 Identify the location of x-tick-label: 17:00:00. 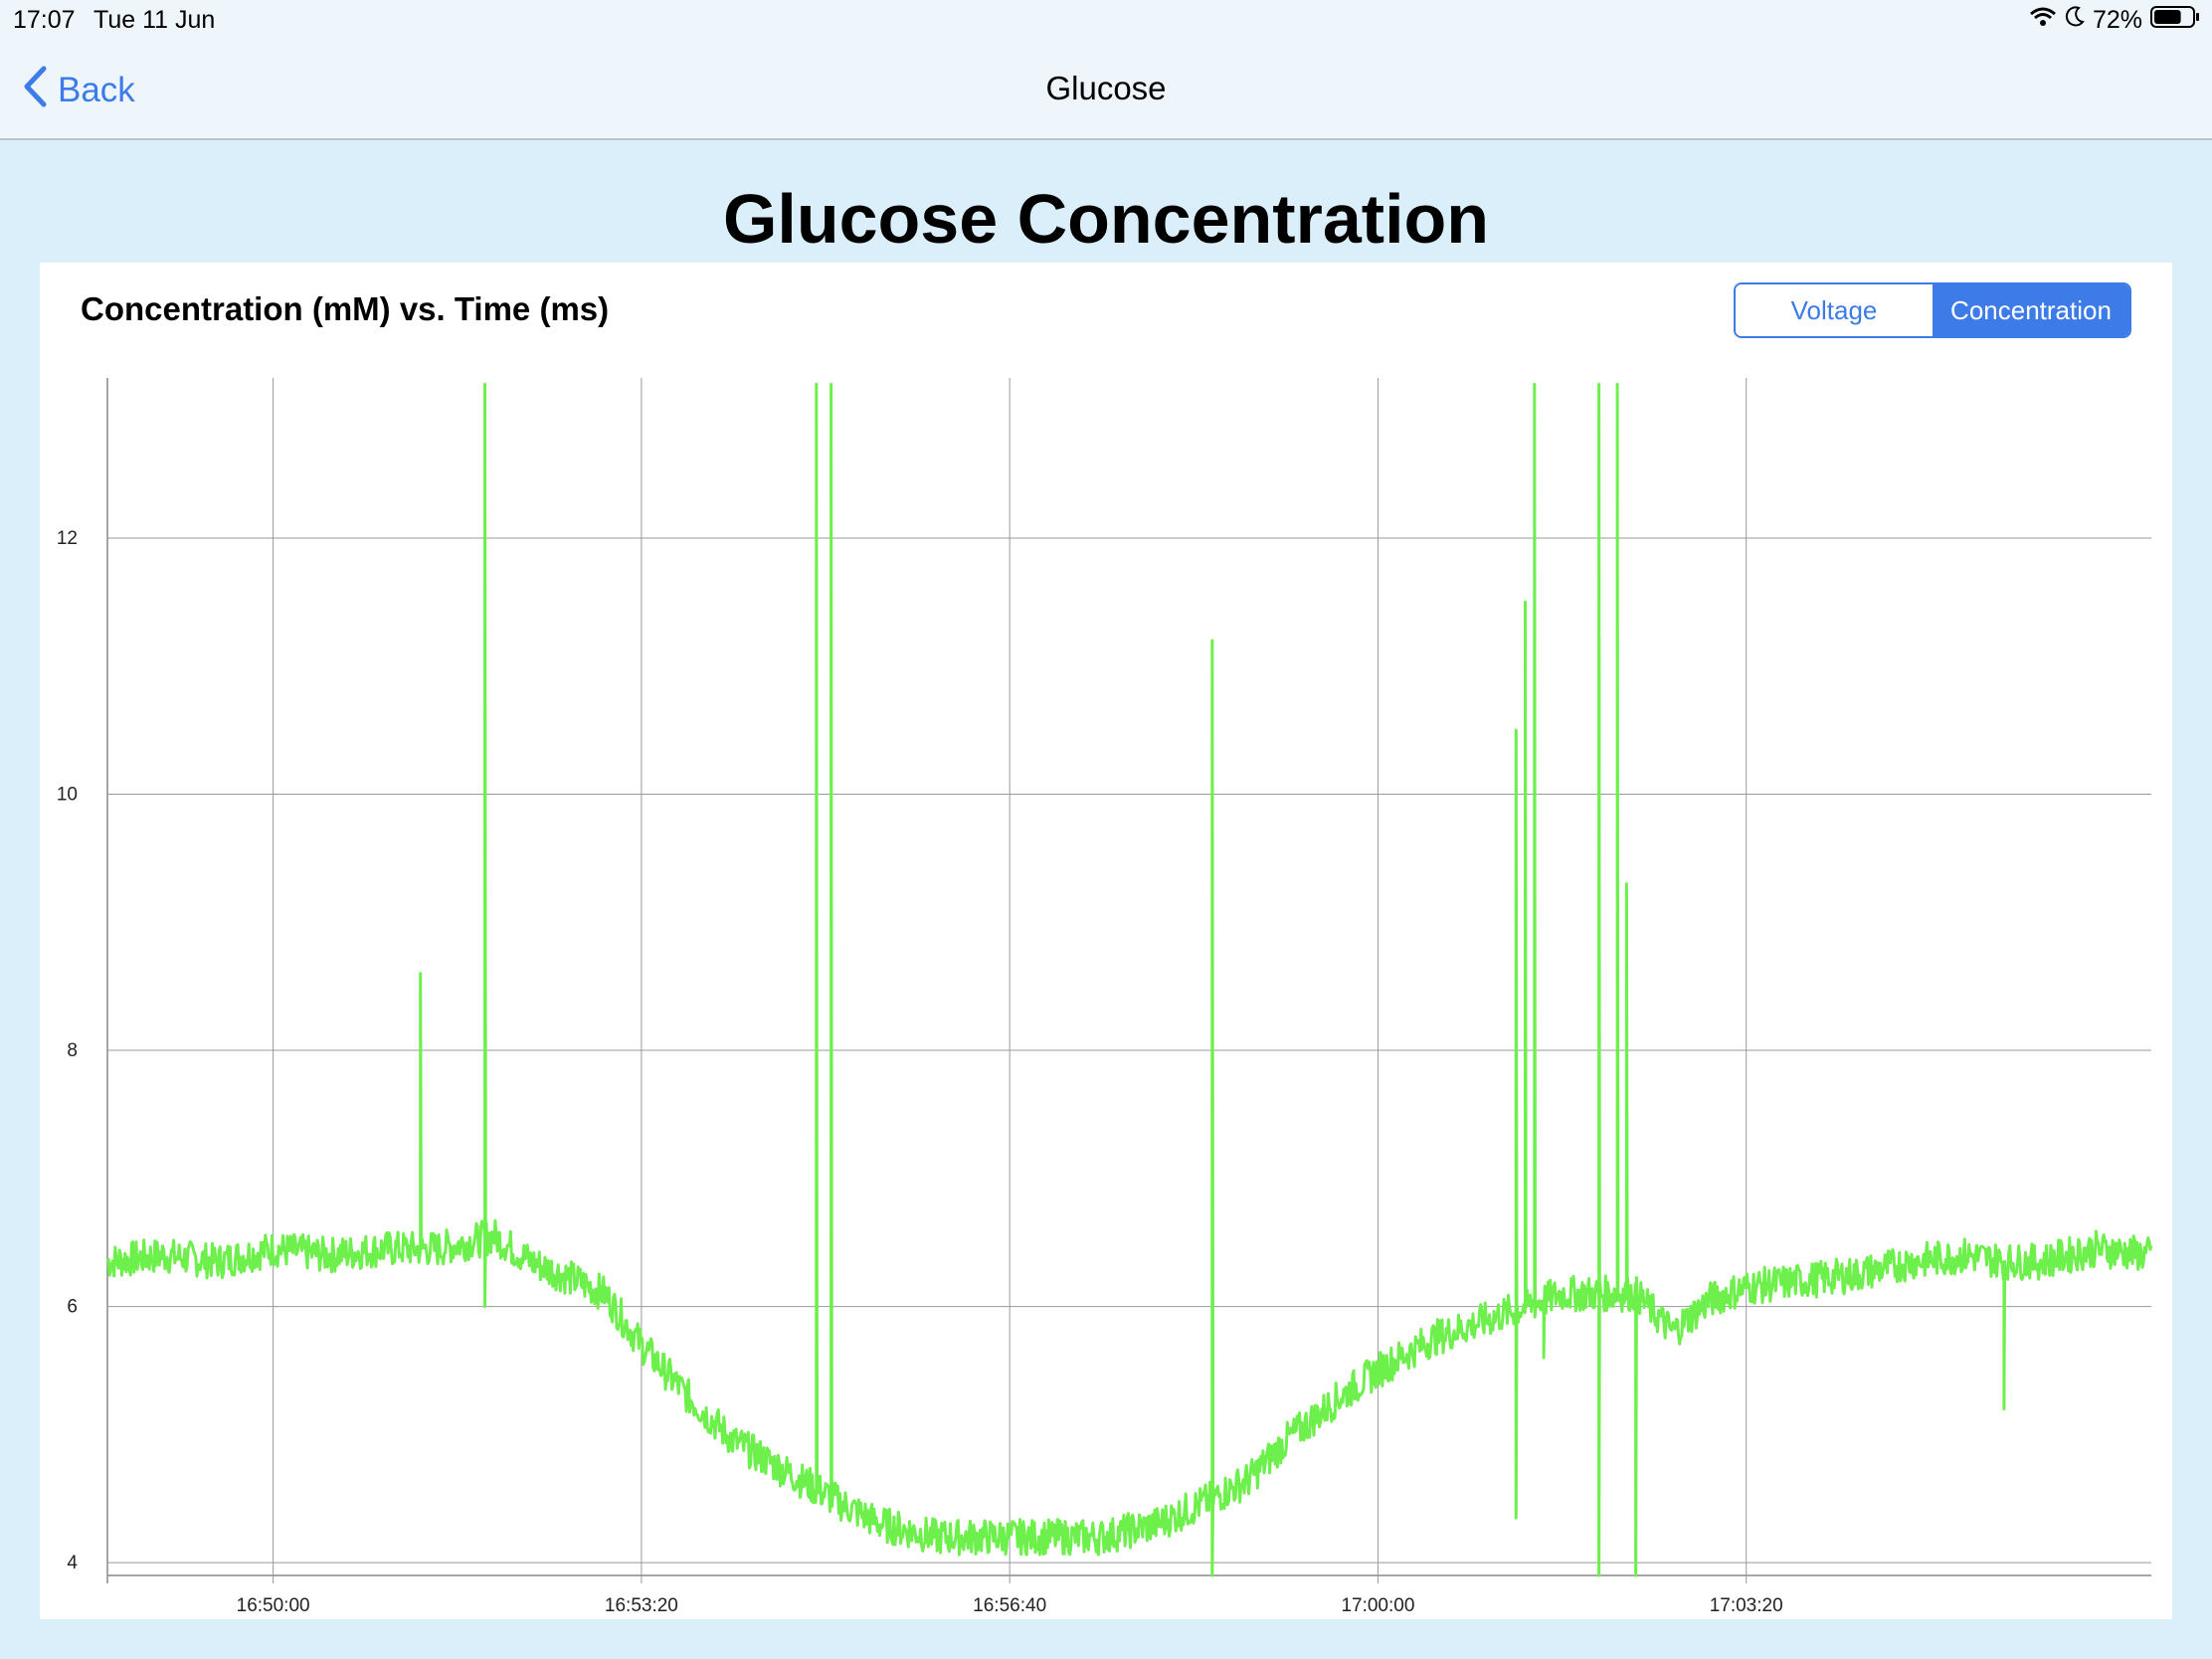
(1377, 1605).